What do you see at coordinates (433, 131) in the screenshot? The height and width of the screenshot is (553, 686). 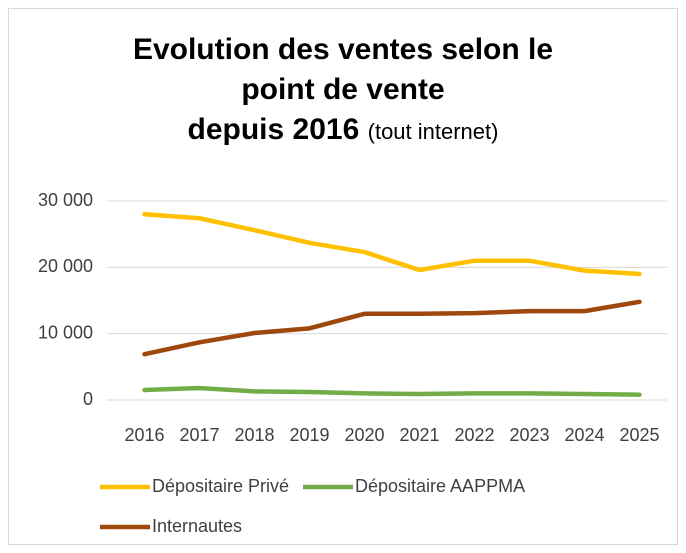 I see `chart-subtitle: (tout internet)` at bounding box center [433, 131].